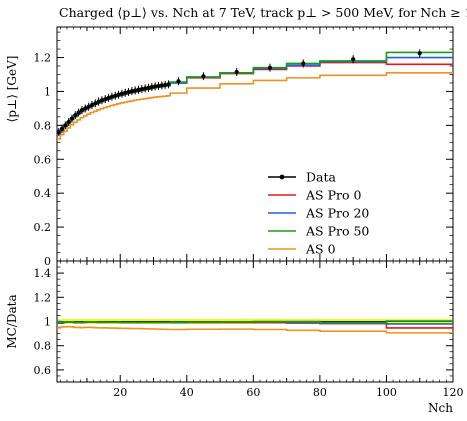 The width and height of the screenshot is (467, 421). I want to click on x-tick-label: 20, so click(120, 392).